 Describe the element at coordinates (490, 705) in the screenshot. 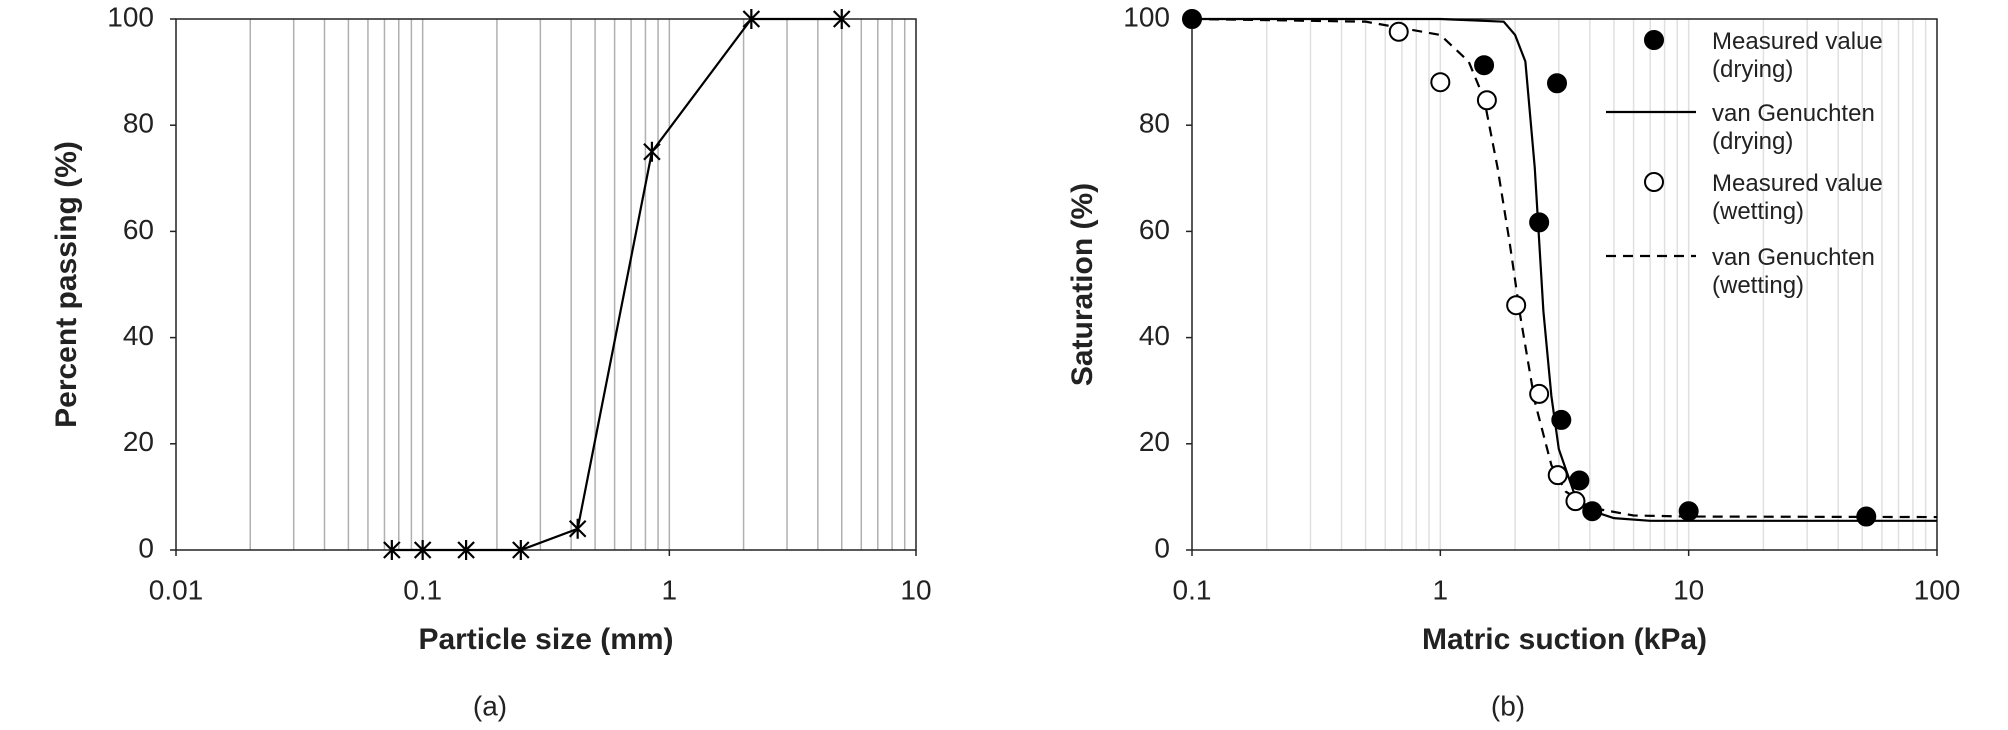

I see `caption: (a)` at that location.